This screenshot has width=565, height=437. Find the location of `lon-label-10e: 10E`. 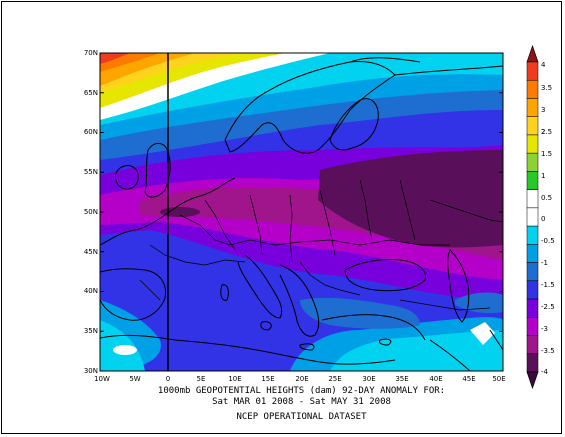

lon-label-10e: 10E is located at coordinates (235, 379).